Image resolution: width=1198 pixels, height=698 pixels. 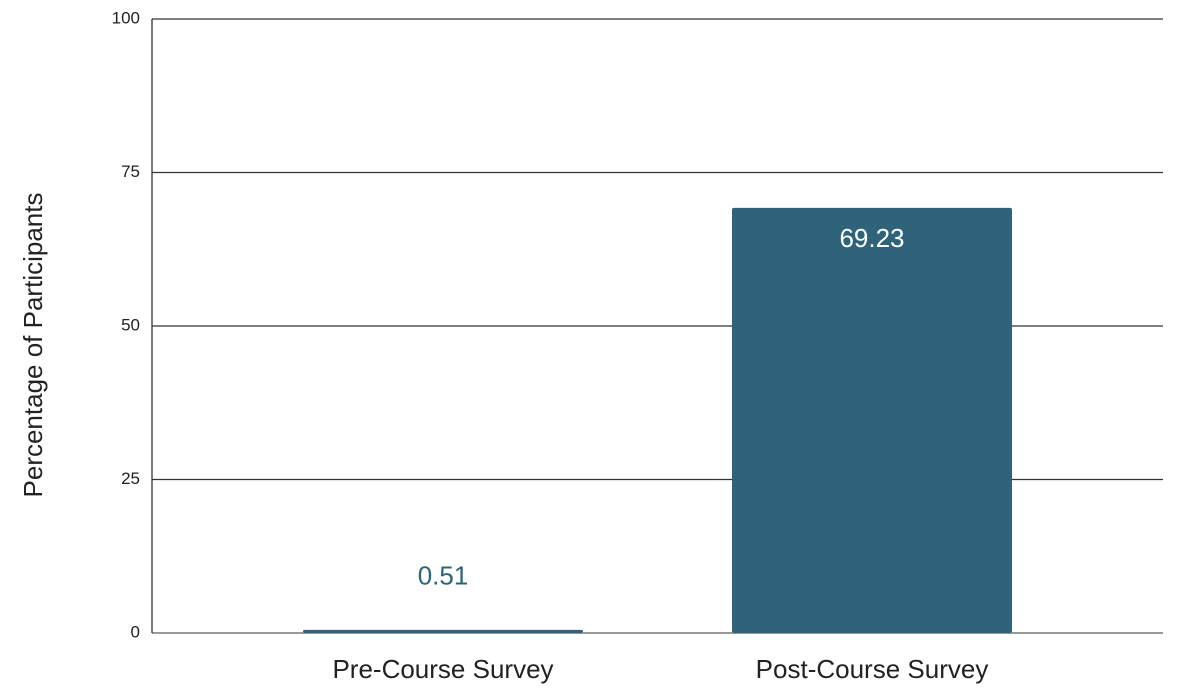 What do you see at coordinates (872, 669) in the screenshot?
I see `x-tick-label: Post-Course Survey` at bounding box center [872, 669].